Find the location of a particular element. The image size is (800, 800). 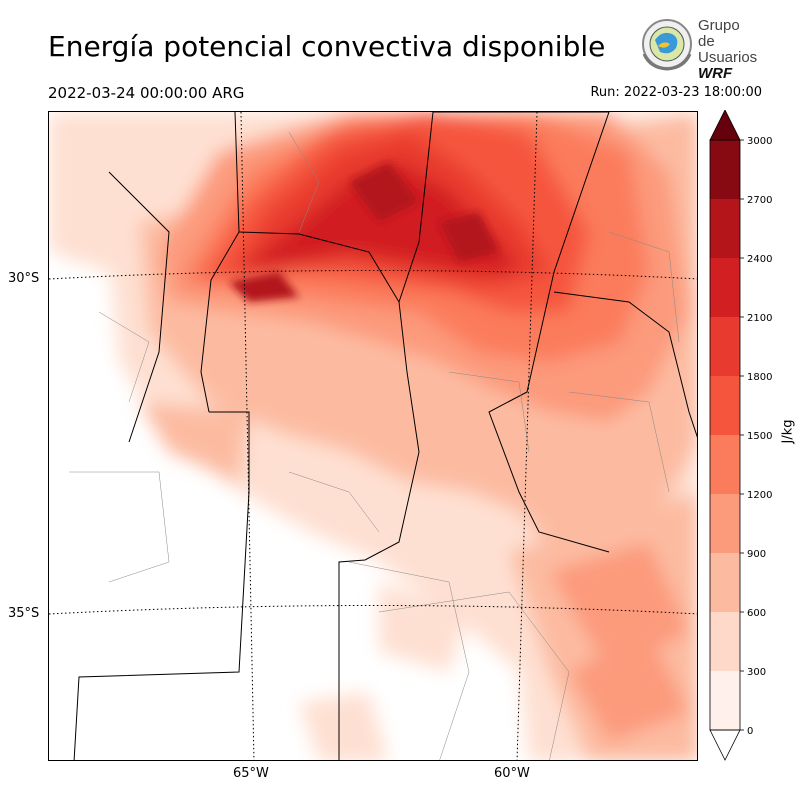

colorbar-tick-label: 900 is located at coordinates (756, 554).